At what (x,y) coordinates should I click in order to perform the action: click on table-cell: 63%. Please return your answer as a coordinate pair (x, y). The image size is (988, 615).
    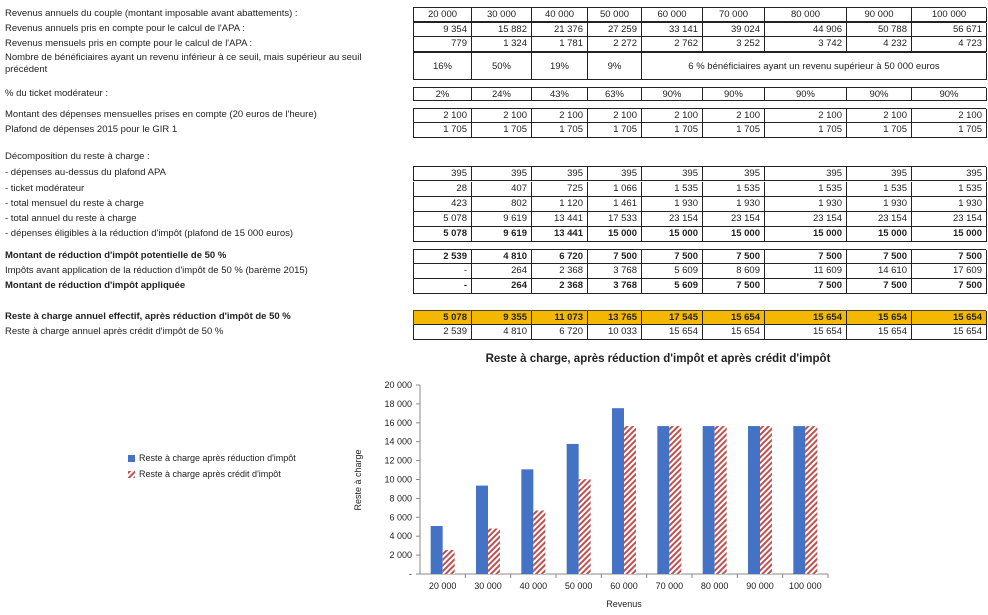
    Looking at the image, I should click on (615, 94).